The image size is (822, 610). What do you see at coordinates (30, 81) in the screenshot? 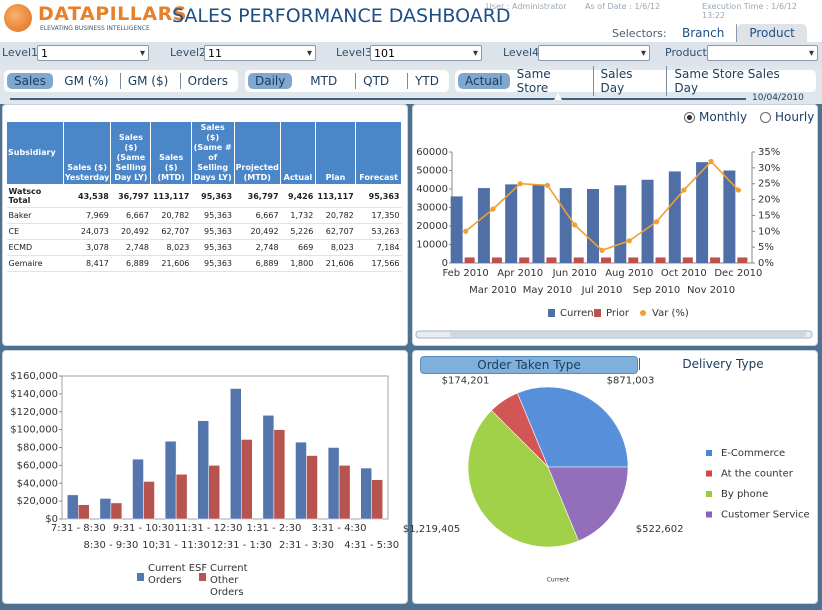
I see `tab: Sales` at bounding box center [30, 81].